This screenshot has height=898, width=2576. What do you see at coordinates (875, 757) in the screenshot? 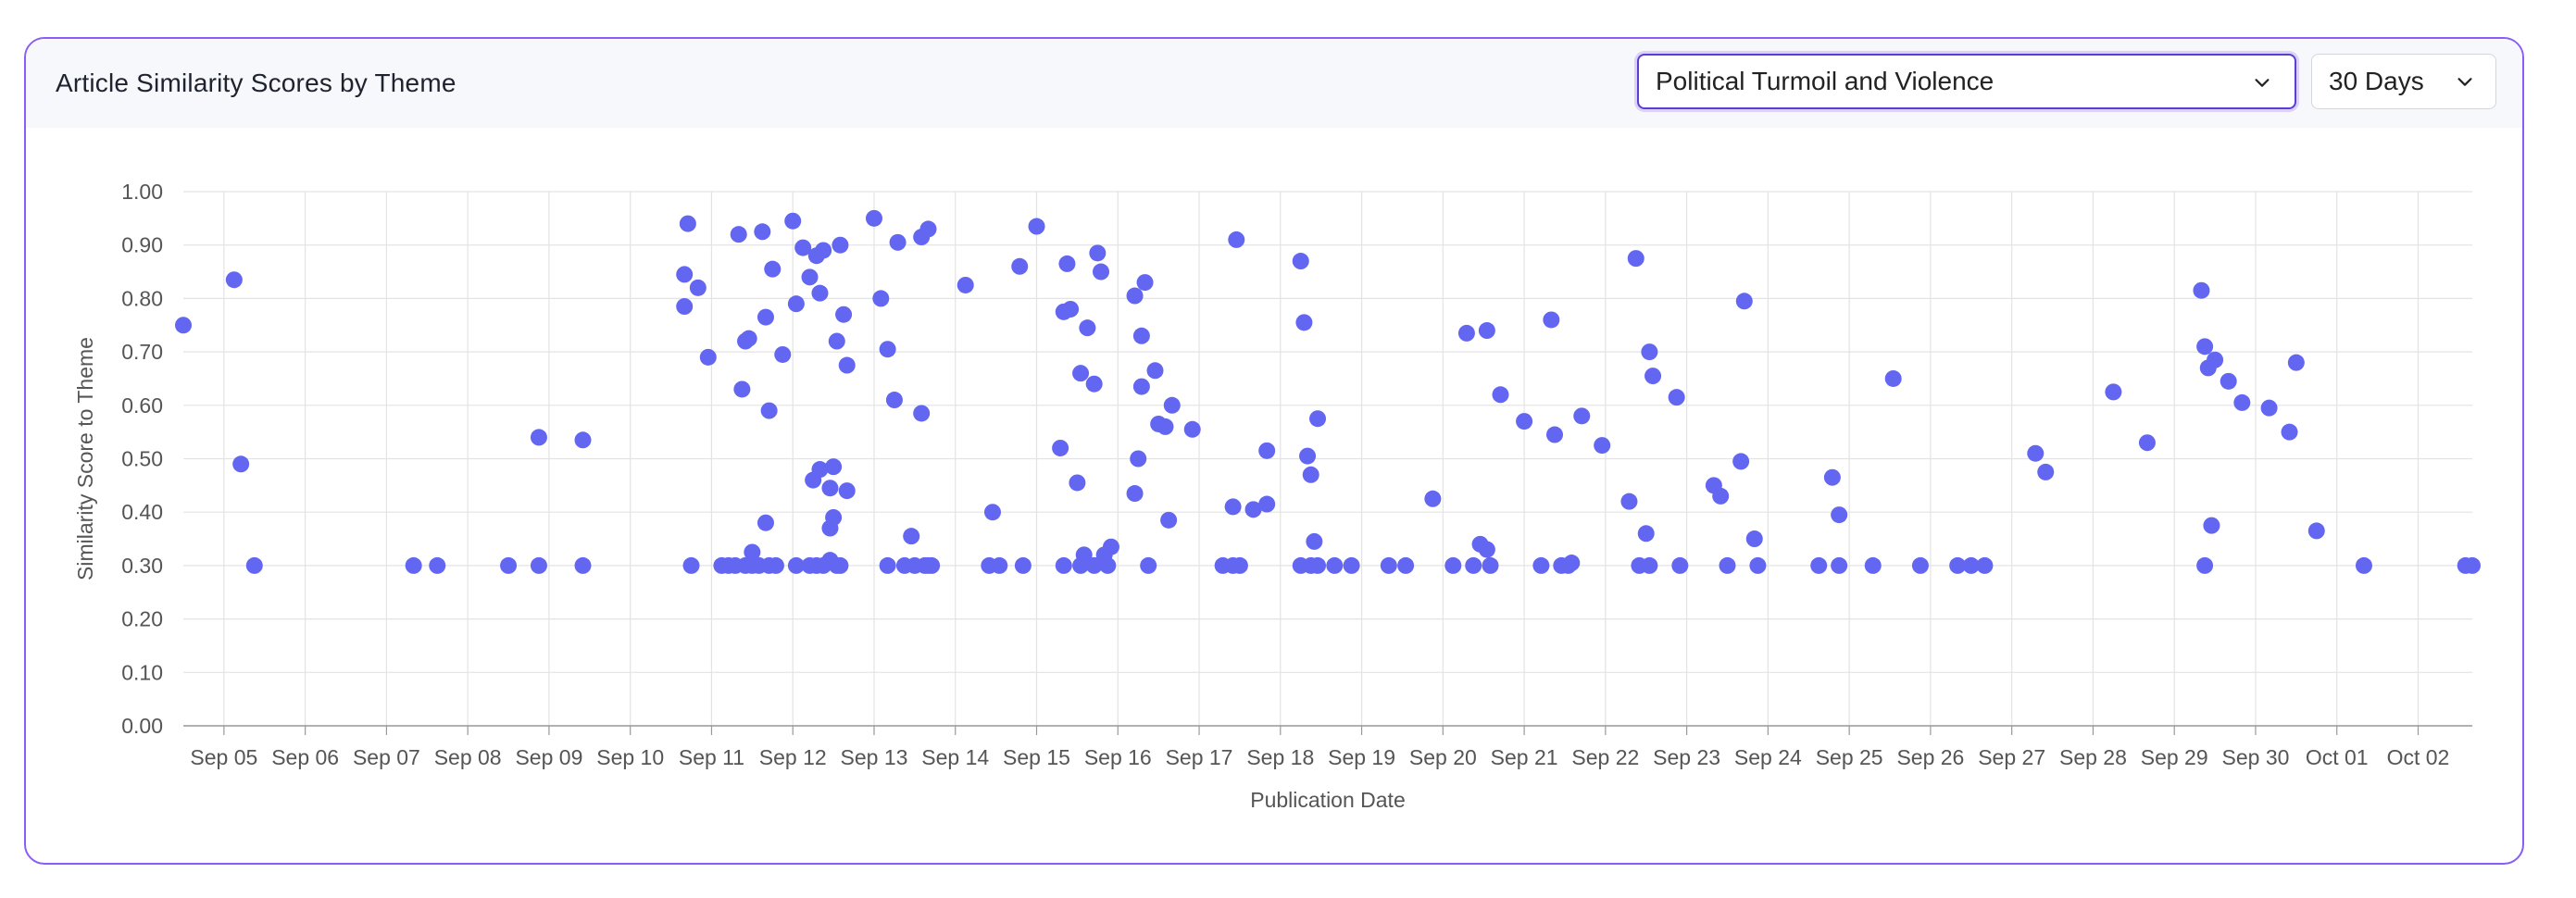
I see `x-tick-label: Sep 13` at bounding box center [875, 757].